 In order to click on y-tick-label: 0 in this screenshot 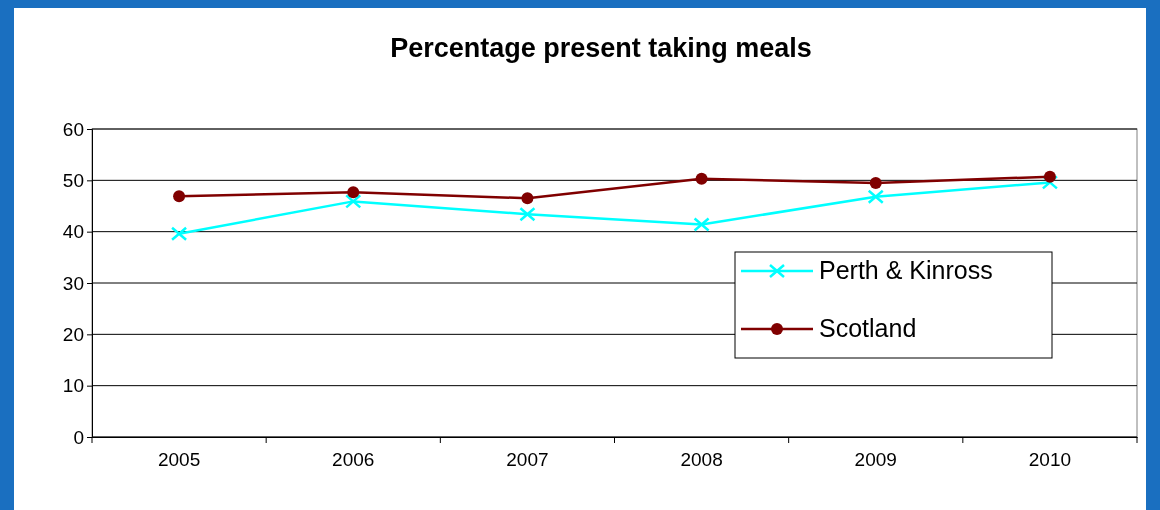, I will do `click(78, 437)`.